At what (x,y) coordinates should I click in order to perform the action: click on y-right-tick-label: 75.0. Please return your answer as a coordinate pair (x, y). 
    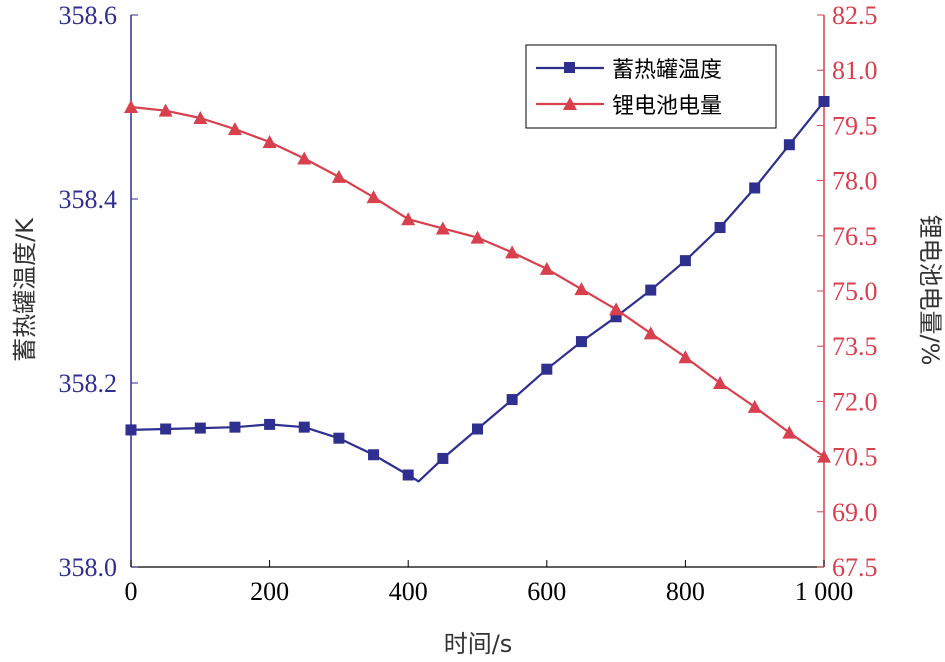
    Looking at the image, I should click on (855, 291).